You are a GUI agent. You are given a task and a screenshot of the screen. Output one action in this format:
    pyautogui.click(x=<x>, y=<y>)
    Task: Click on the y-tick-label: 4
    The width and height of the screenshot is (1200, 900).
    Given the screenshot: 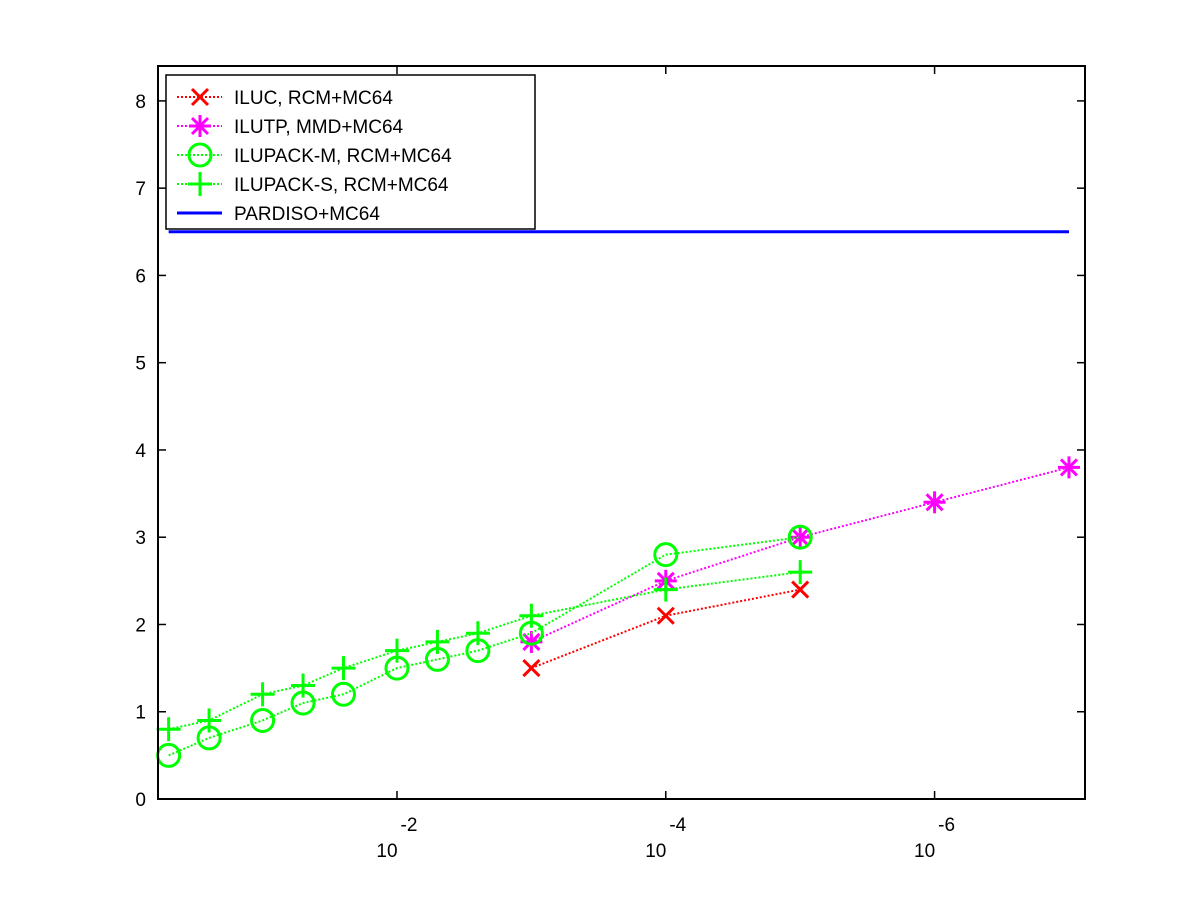 What is the action you would take?
    pyautogui.click(x=140, y=451)
    